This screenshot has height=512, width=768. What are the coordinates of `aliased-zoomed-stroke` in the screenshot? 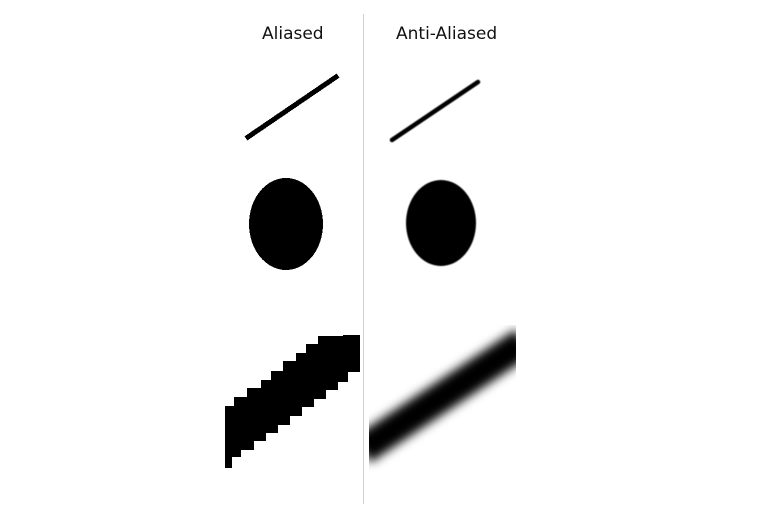 It's located at (292, 401).